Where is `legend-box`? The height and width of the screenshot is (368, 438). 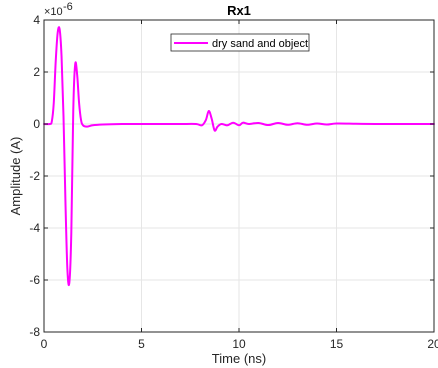 legend-box is located at coordinates (240, 42).